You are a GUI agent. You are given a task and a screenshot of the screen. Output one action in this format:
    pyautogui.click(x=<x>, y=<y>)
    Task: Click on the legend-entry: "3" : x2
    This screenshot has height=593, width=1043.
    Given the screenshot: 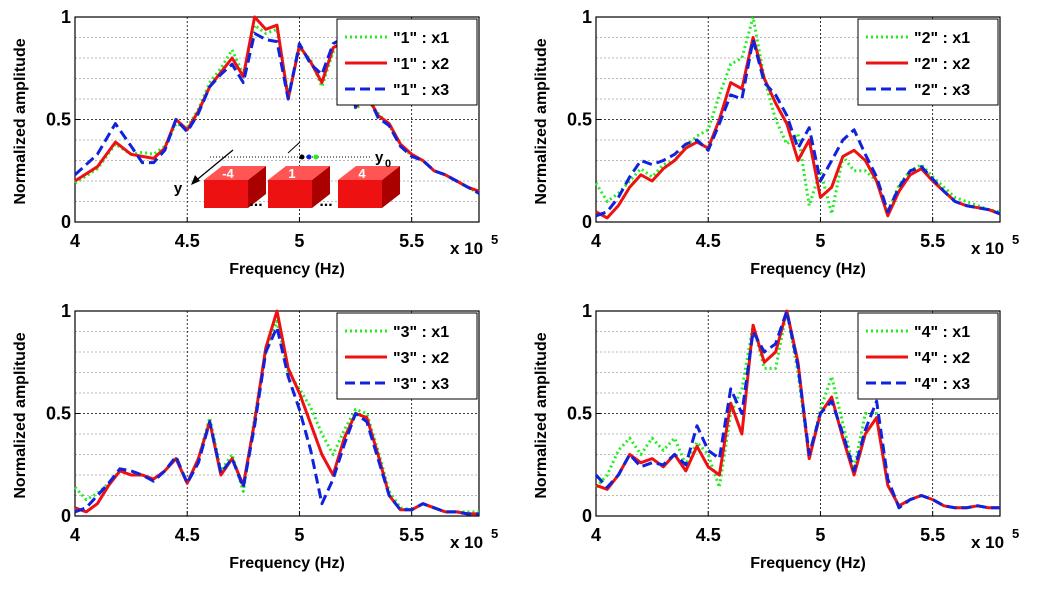 What is the action you would take?
    pyautogui.click(x=421, y=358)
    